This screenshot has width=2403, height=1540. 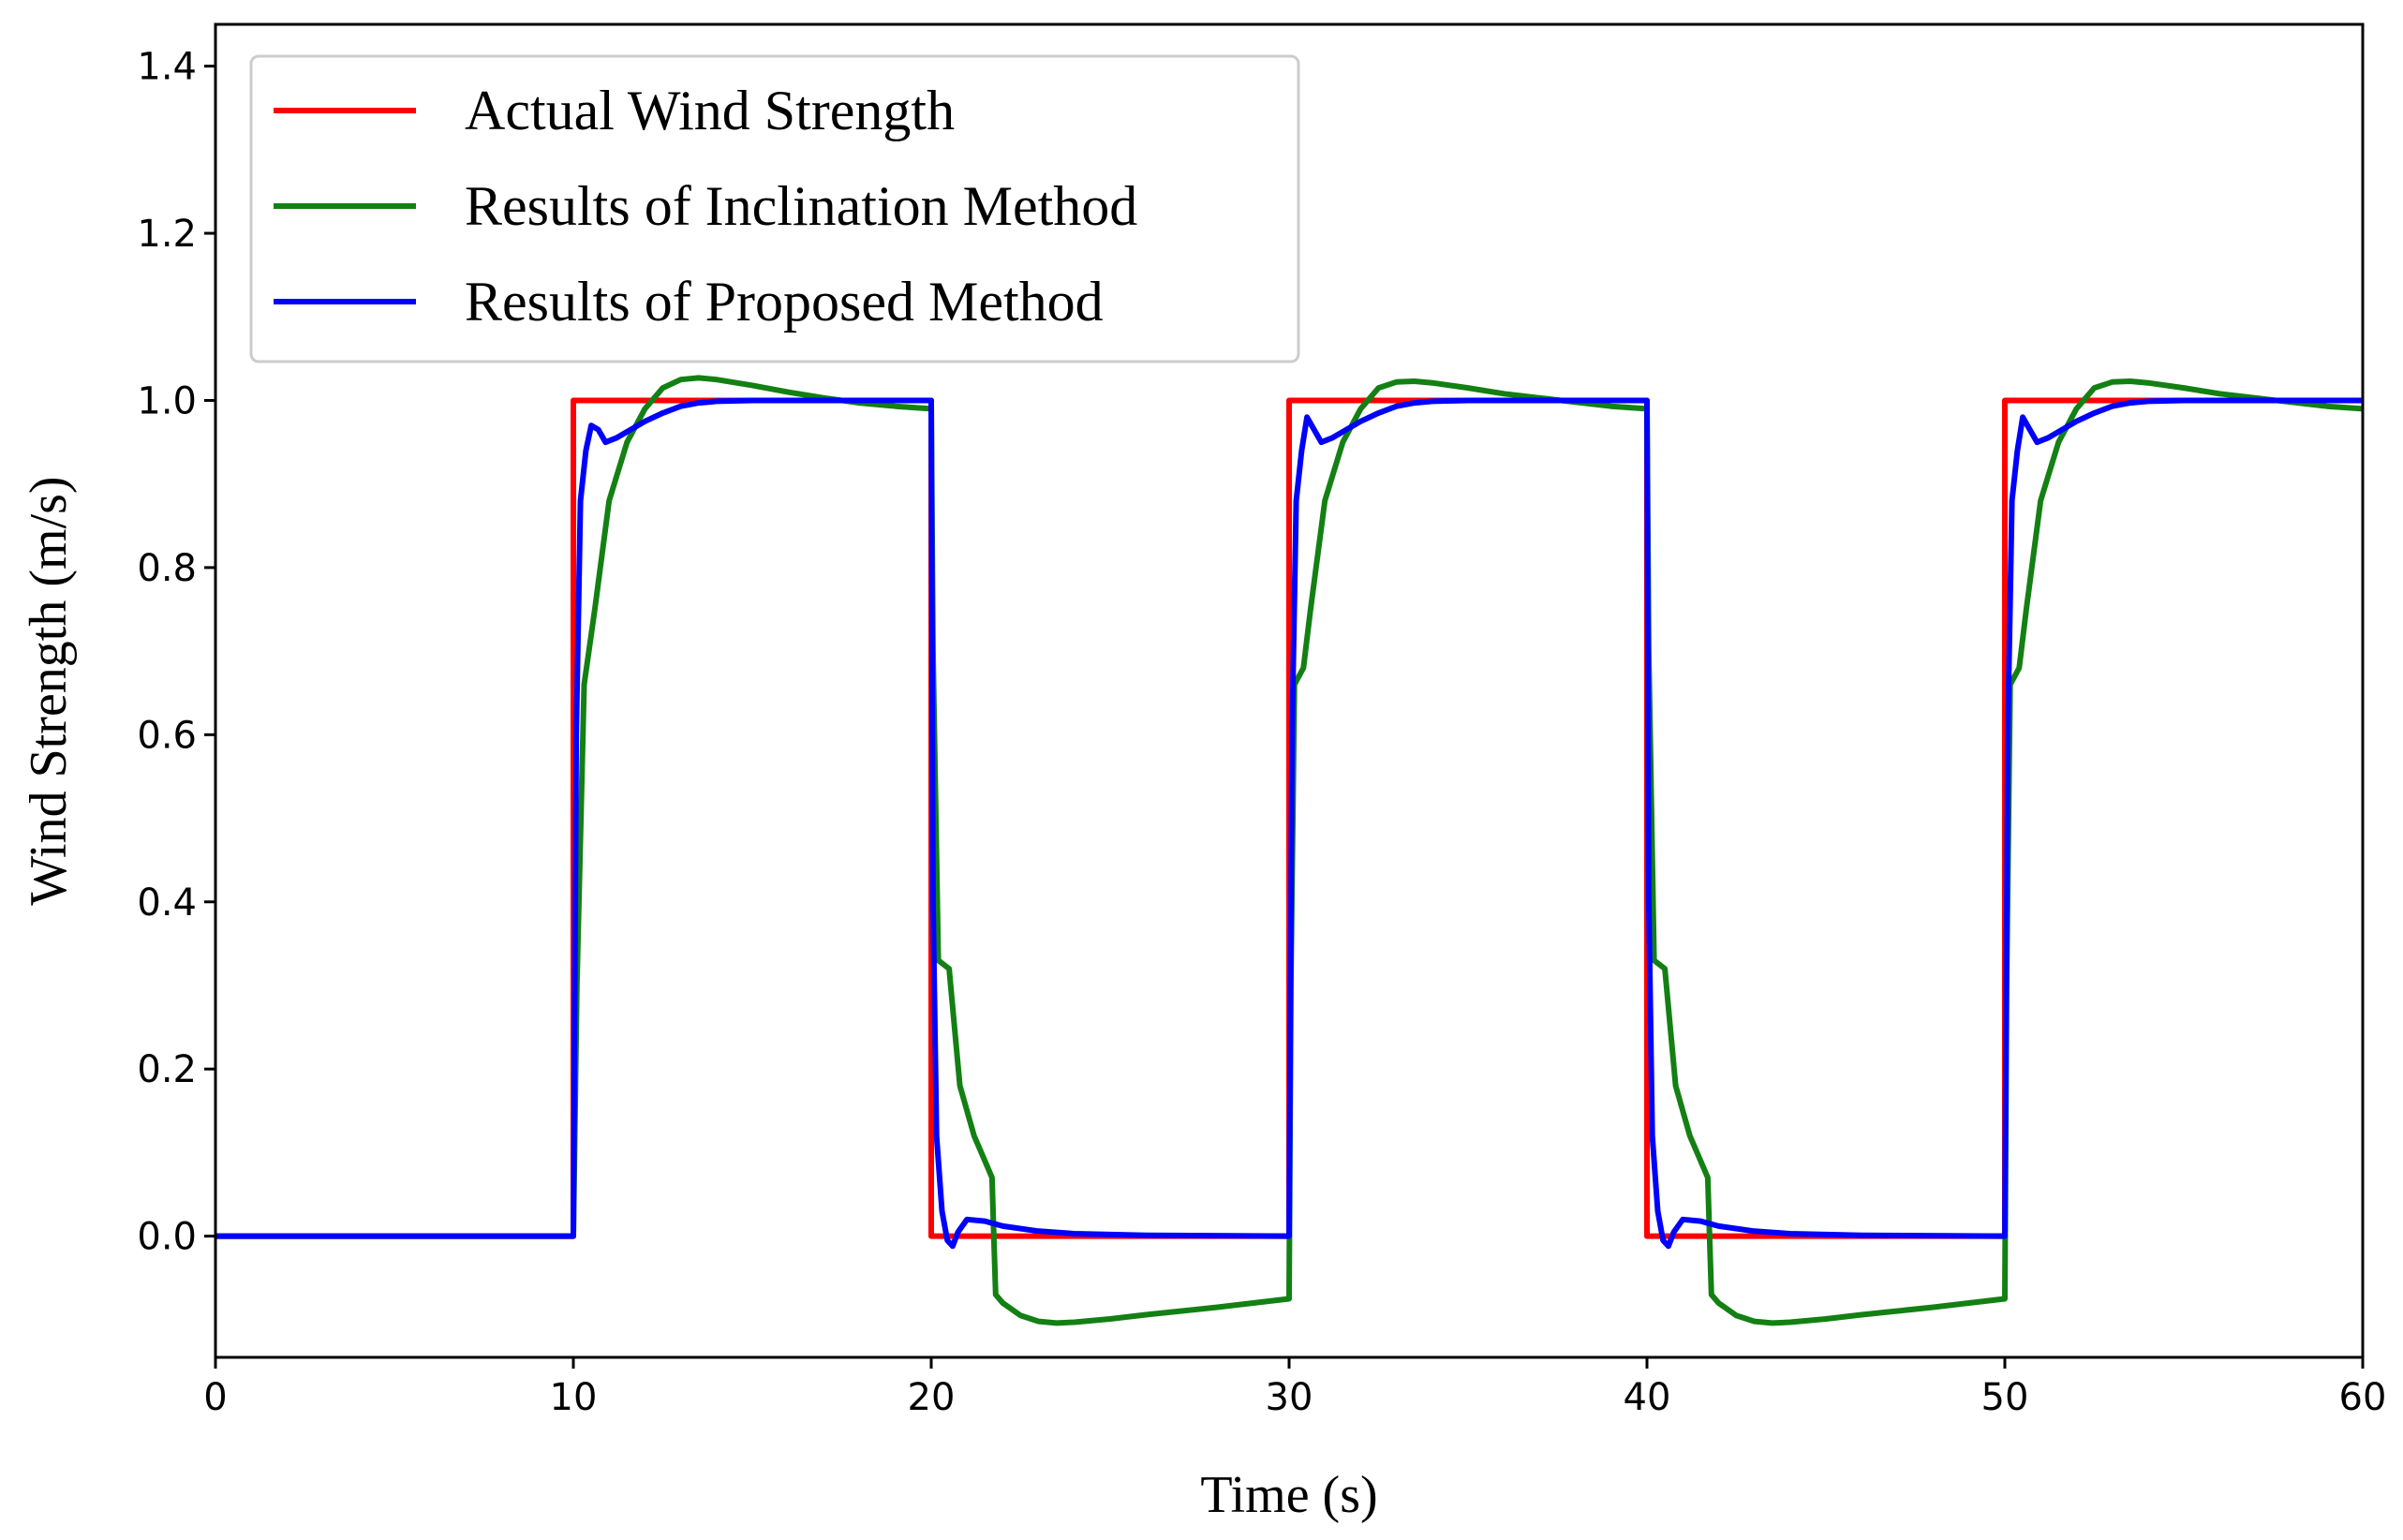 I want to click on x-axis-title: Time (s), so click(x=1288, y=1495).